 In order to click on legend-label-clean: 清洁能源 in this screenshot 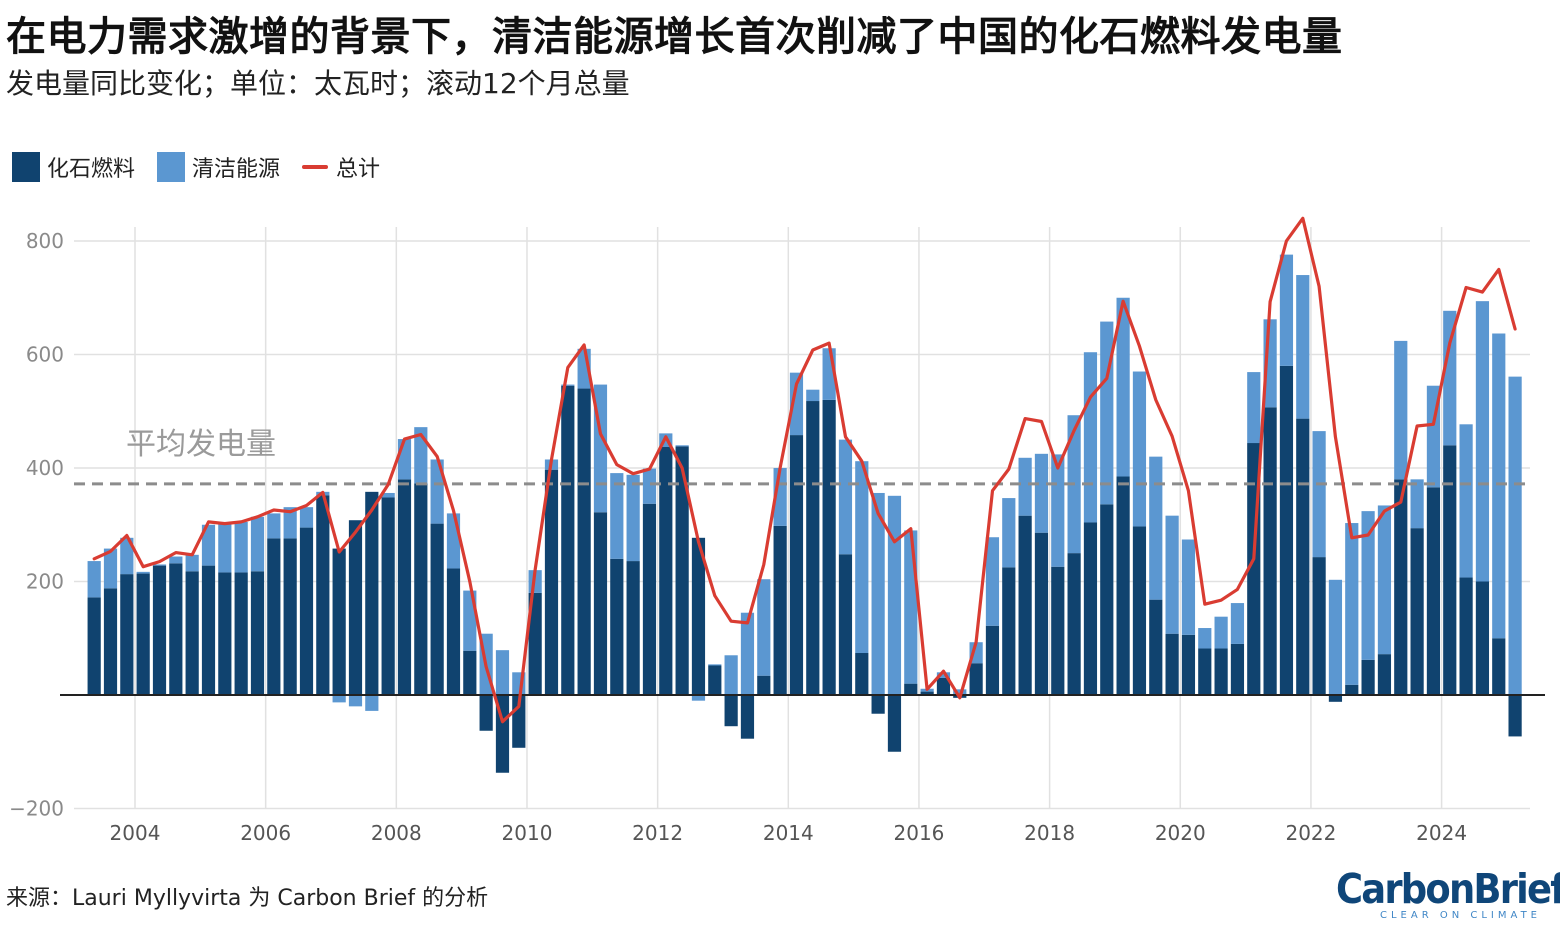, I will do `click(236, 169)`.